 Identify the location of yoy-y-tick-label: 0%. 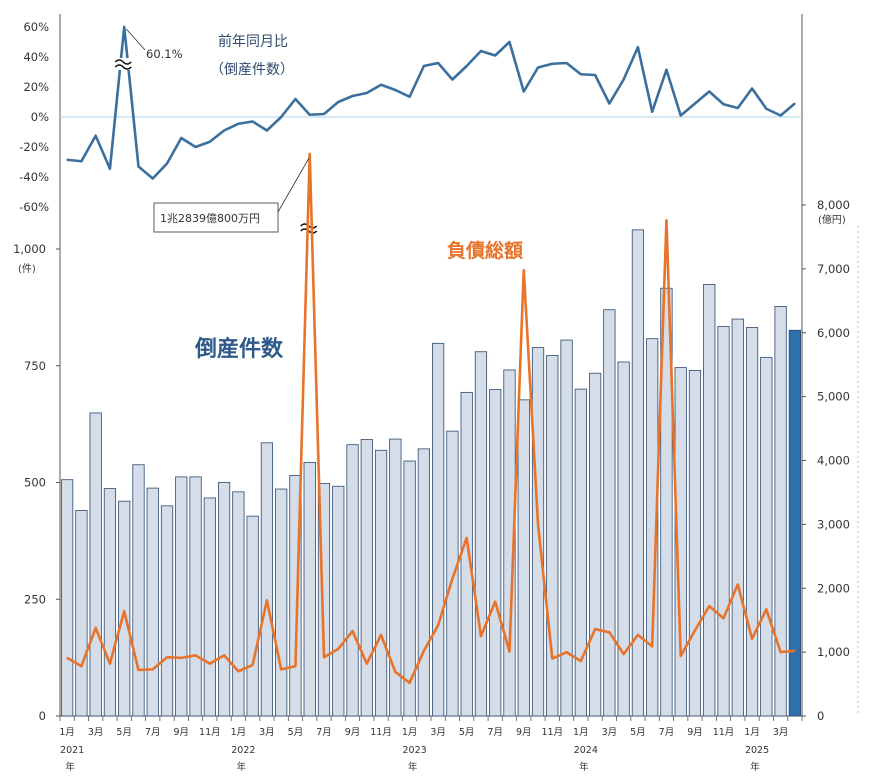
(40, 117).